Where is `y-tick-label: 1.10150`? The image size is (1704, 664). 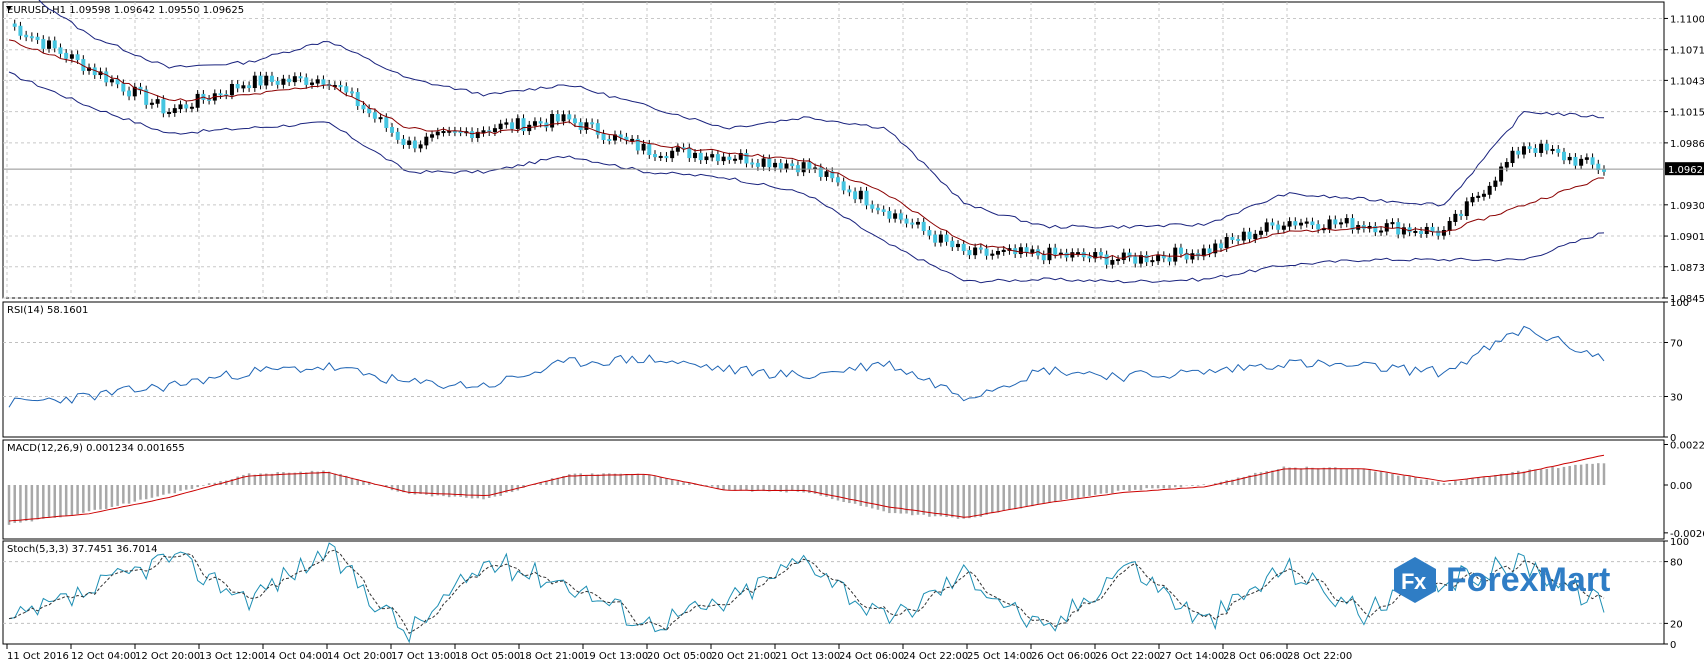
y-tick-label: 1.10150 is located at coordinates (1687, 113).